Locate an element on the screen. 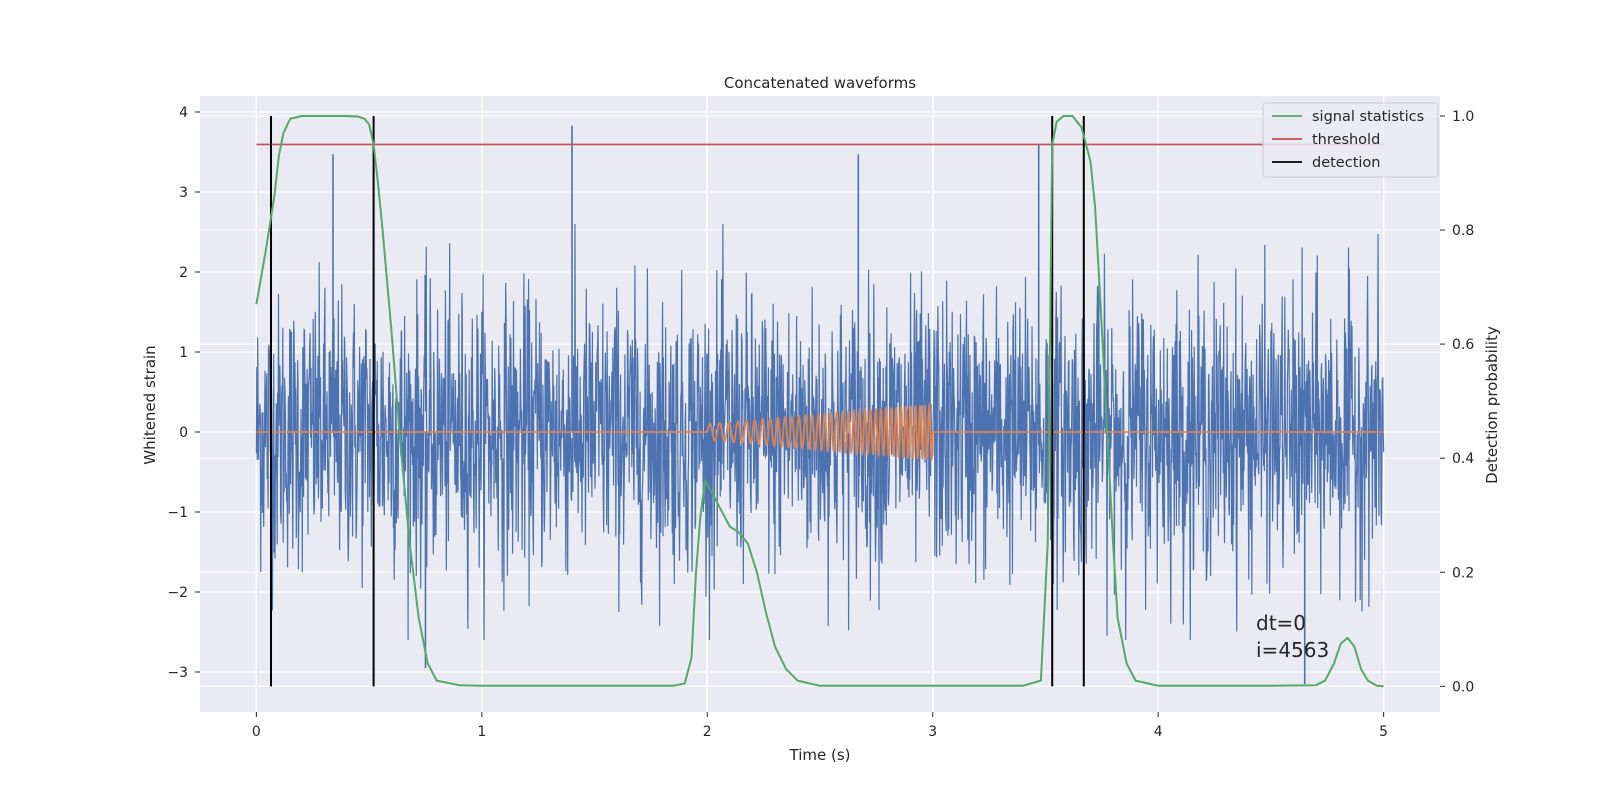  x-axis: 0 1 2 3 4 5 is located at coordinates (820, 726).